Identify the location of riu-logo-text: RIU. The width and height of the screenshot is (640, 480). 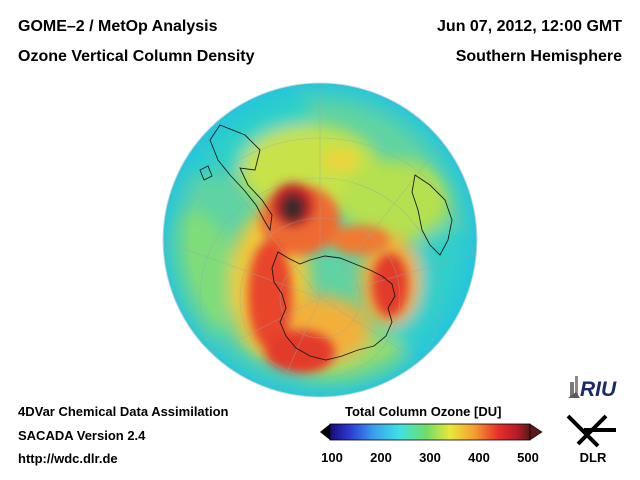
(598, 389).